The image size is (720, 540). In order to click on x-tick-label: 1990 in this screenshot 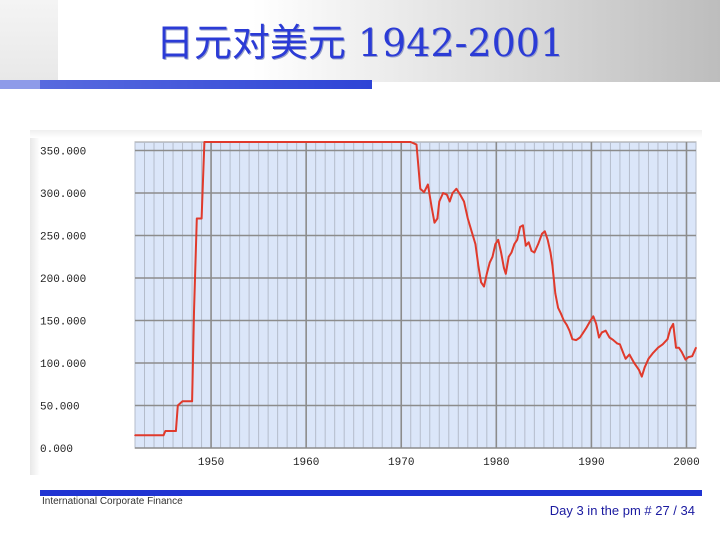, I will do `click(591, 463)`.